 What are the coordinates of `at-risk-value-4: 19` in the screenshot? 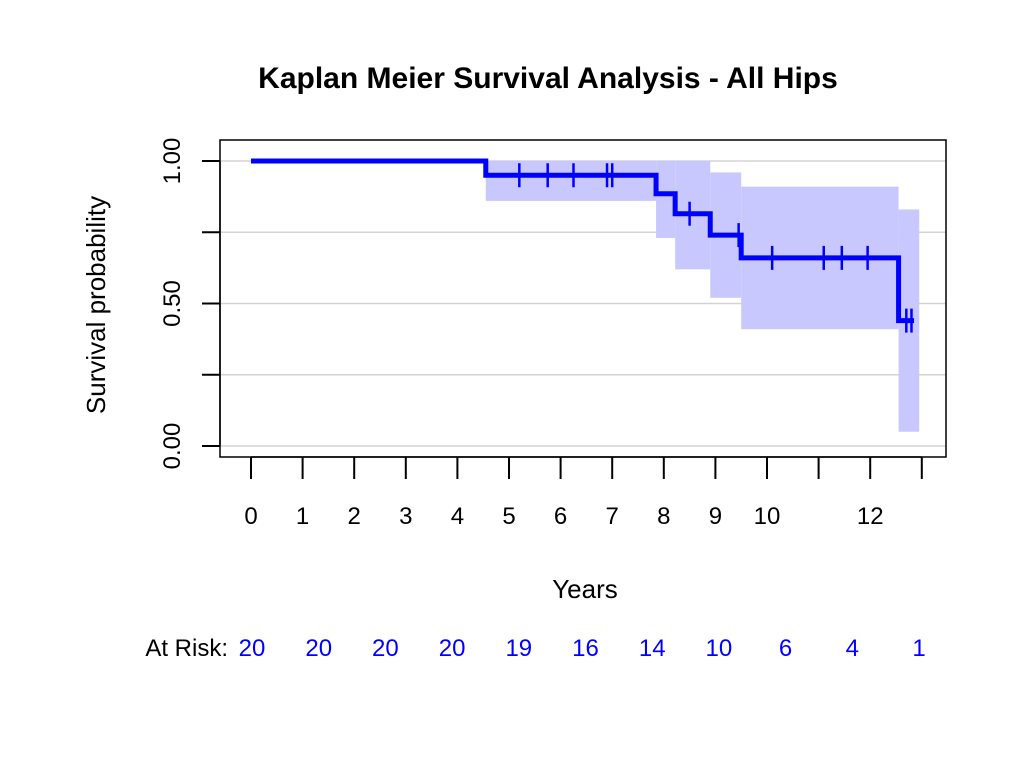 It's located at (518, 648).